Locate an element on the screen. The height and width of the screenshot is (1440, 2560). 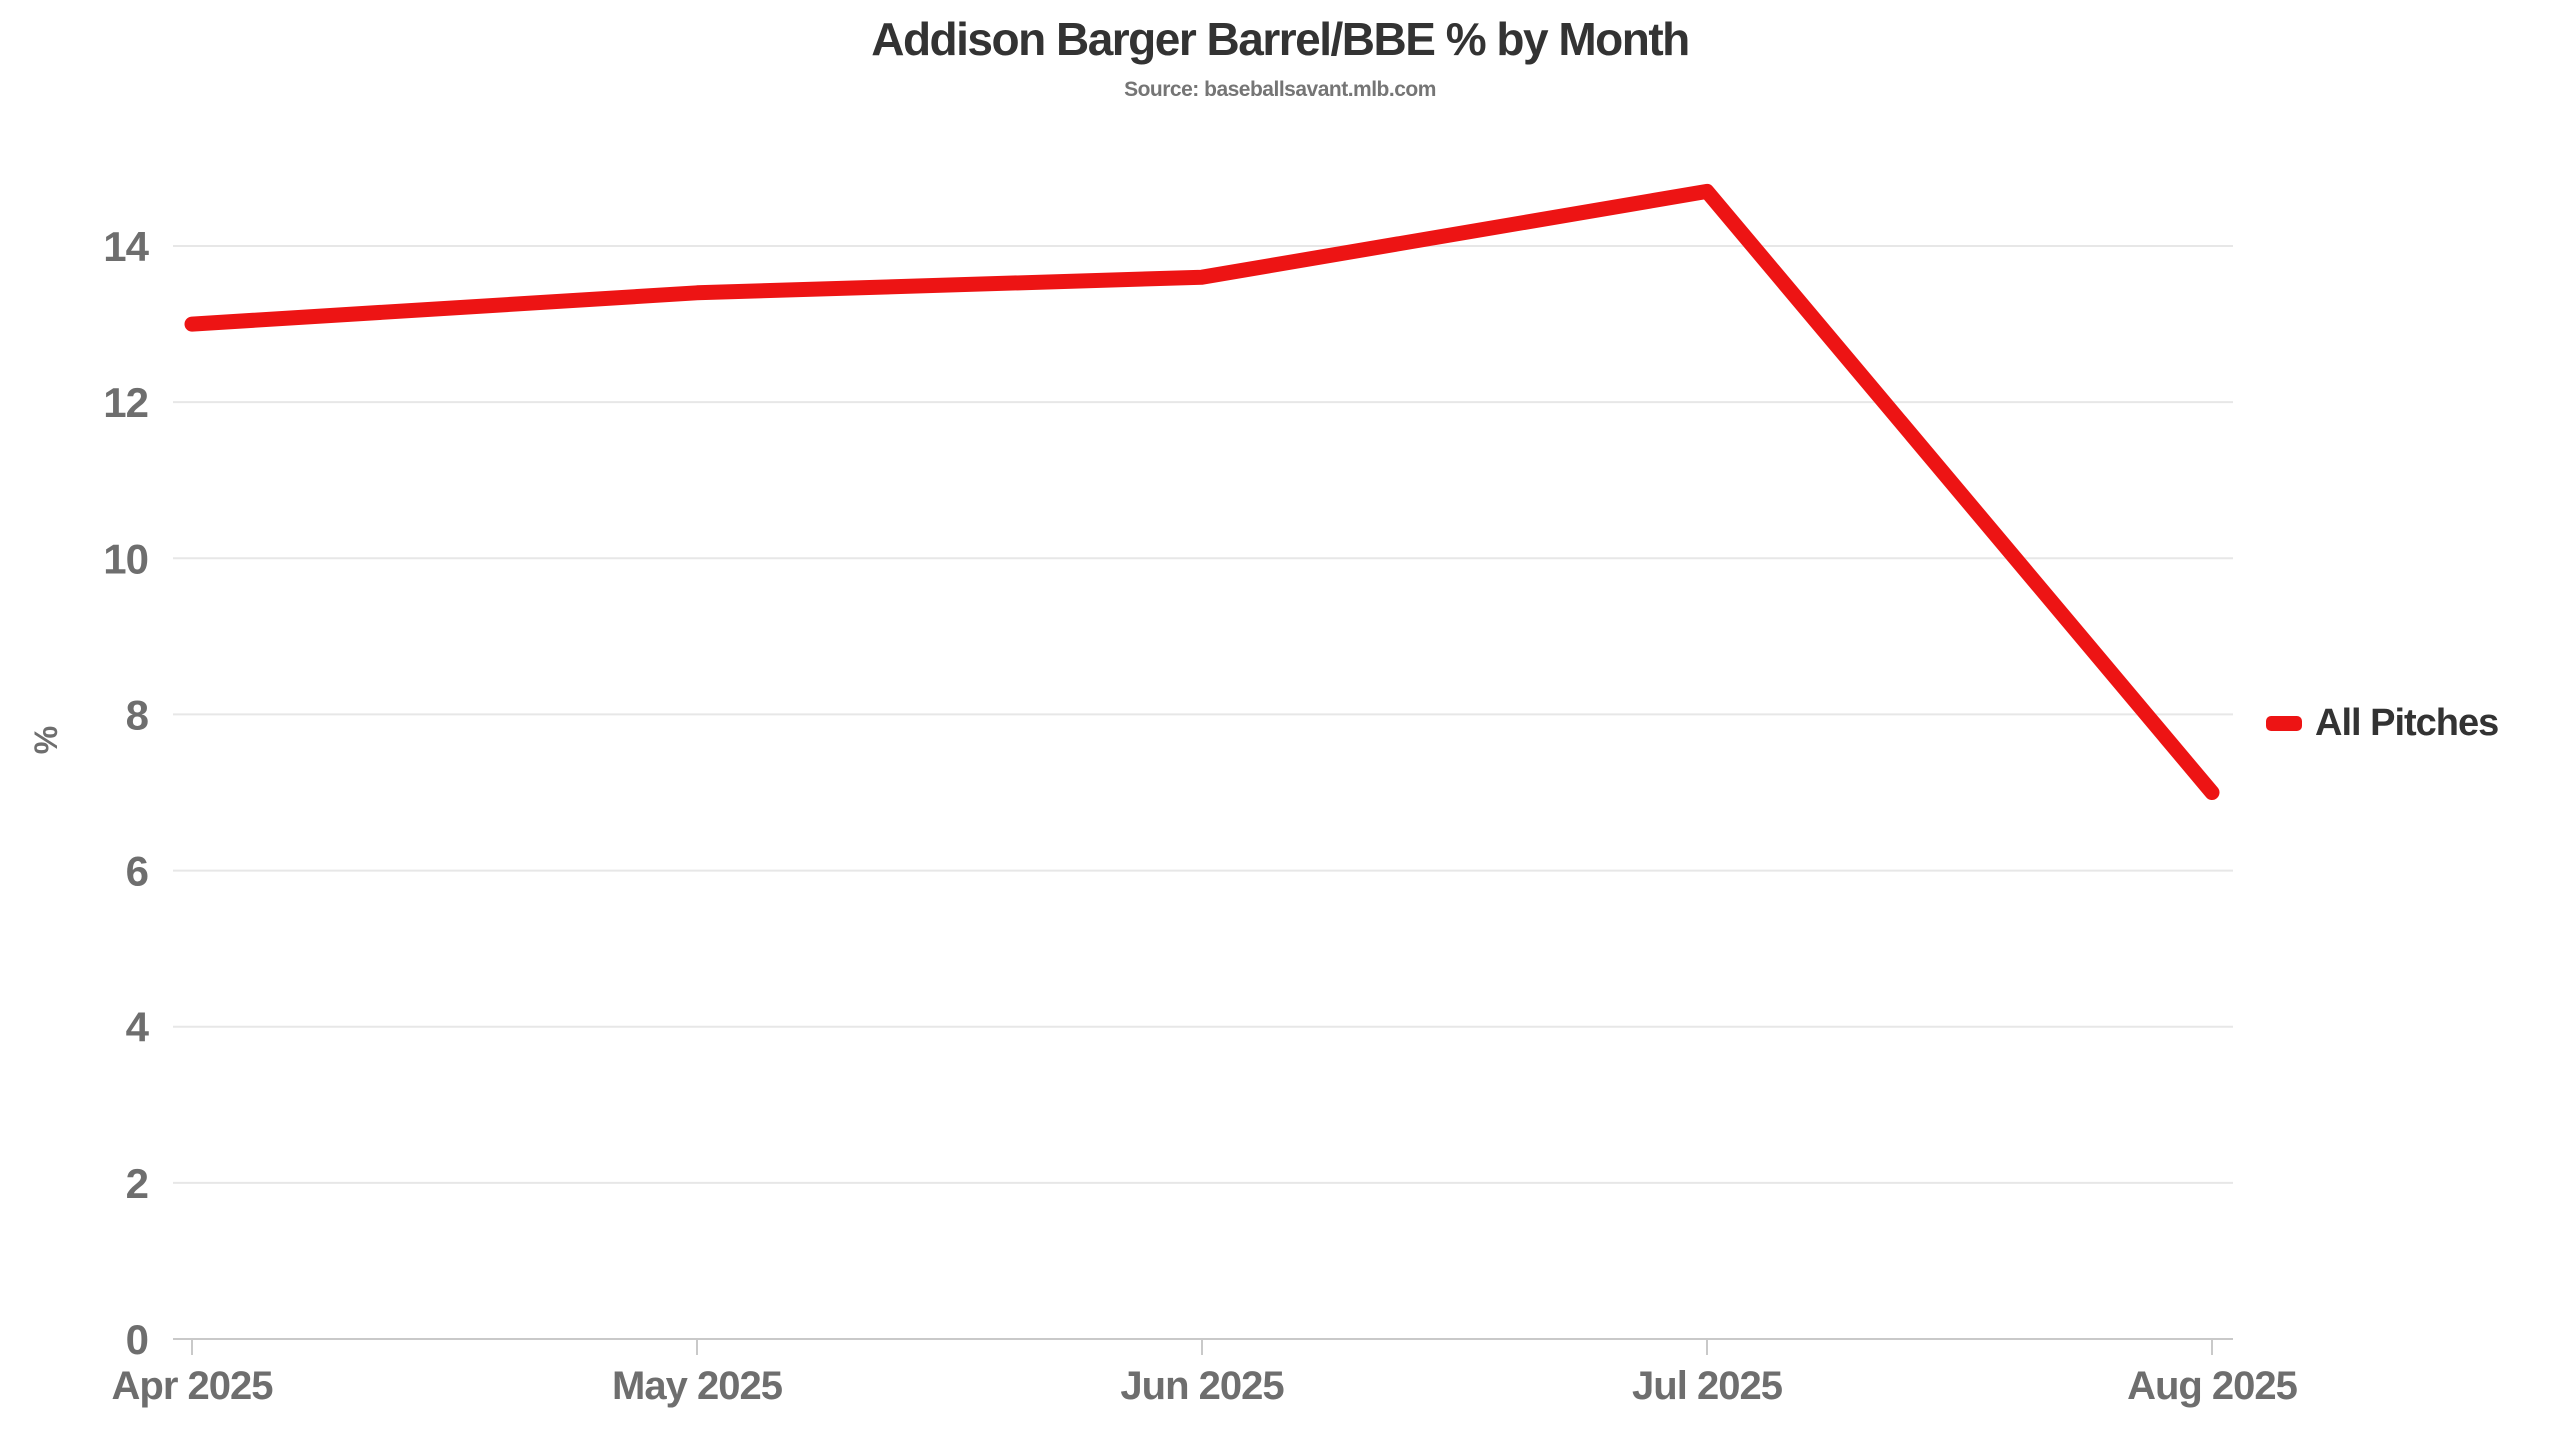
y-tick-label-10: 10 is located at coordinates (125, 558).